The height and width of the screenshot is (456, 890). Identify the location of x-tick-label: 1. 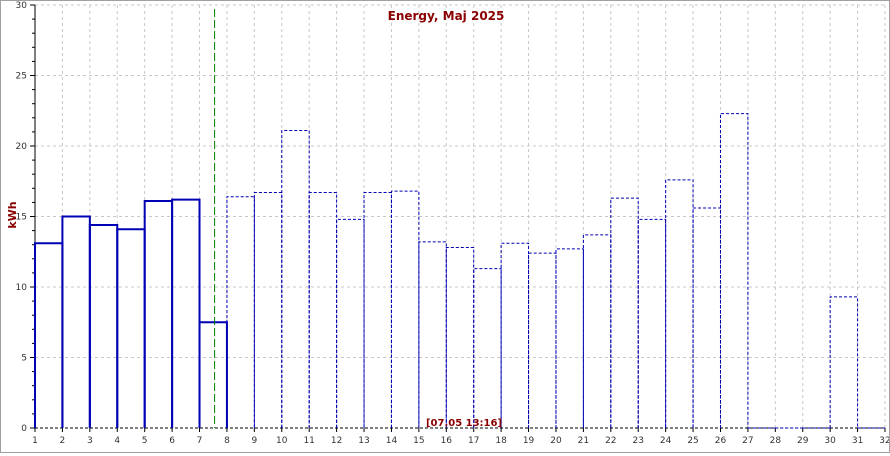
(35, 441).